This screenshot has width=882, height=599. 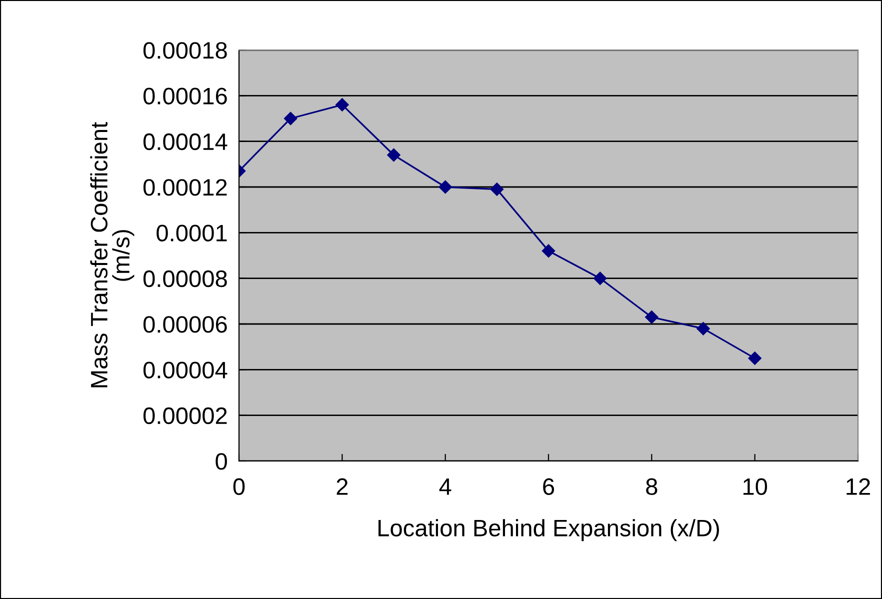 What do you see at coordinates (185, 324) in the screenshot?
I see `y-tick-label: 0.00006` at bounding box center [185, 324].